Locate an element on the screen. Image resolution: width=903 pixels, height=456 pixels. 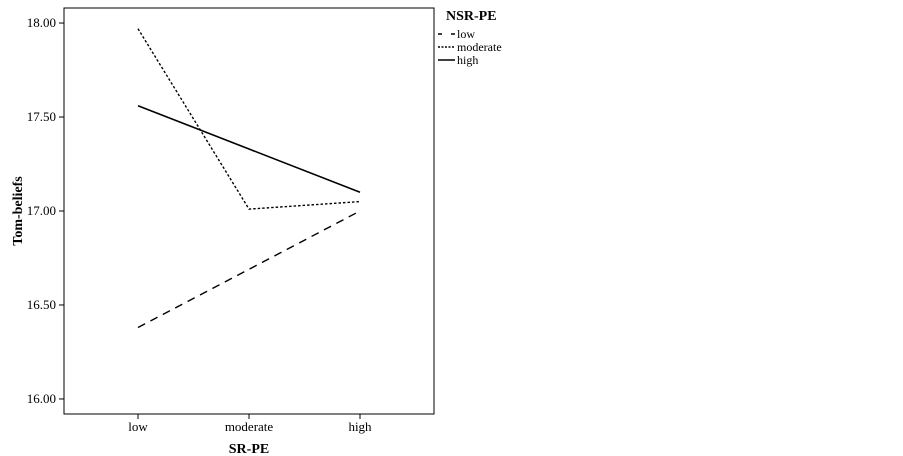
x-tick-label: low is located at coordinates (138, 426).